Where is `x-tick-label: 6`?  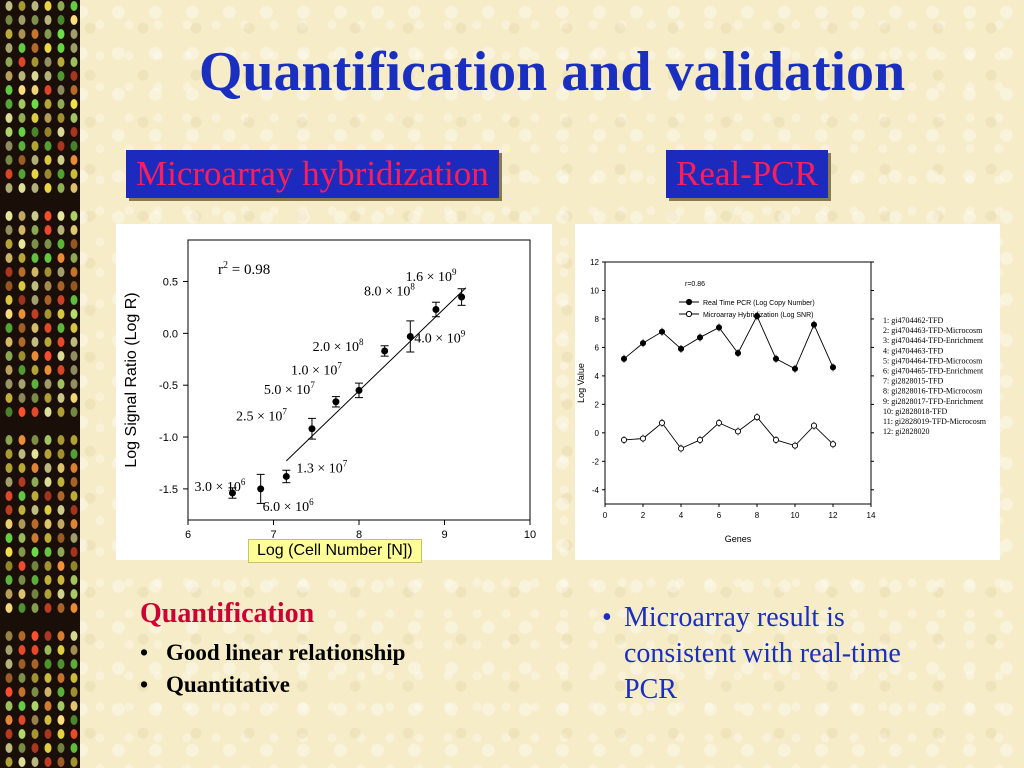
x-tick-label: 6 is located at coordinates (188, 535).